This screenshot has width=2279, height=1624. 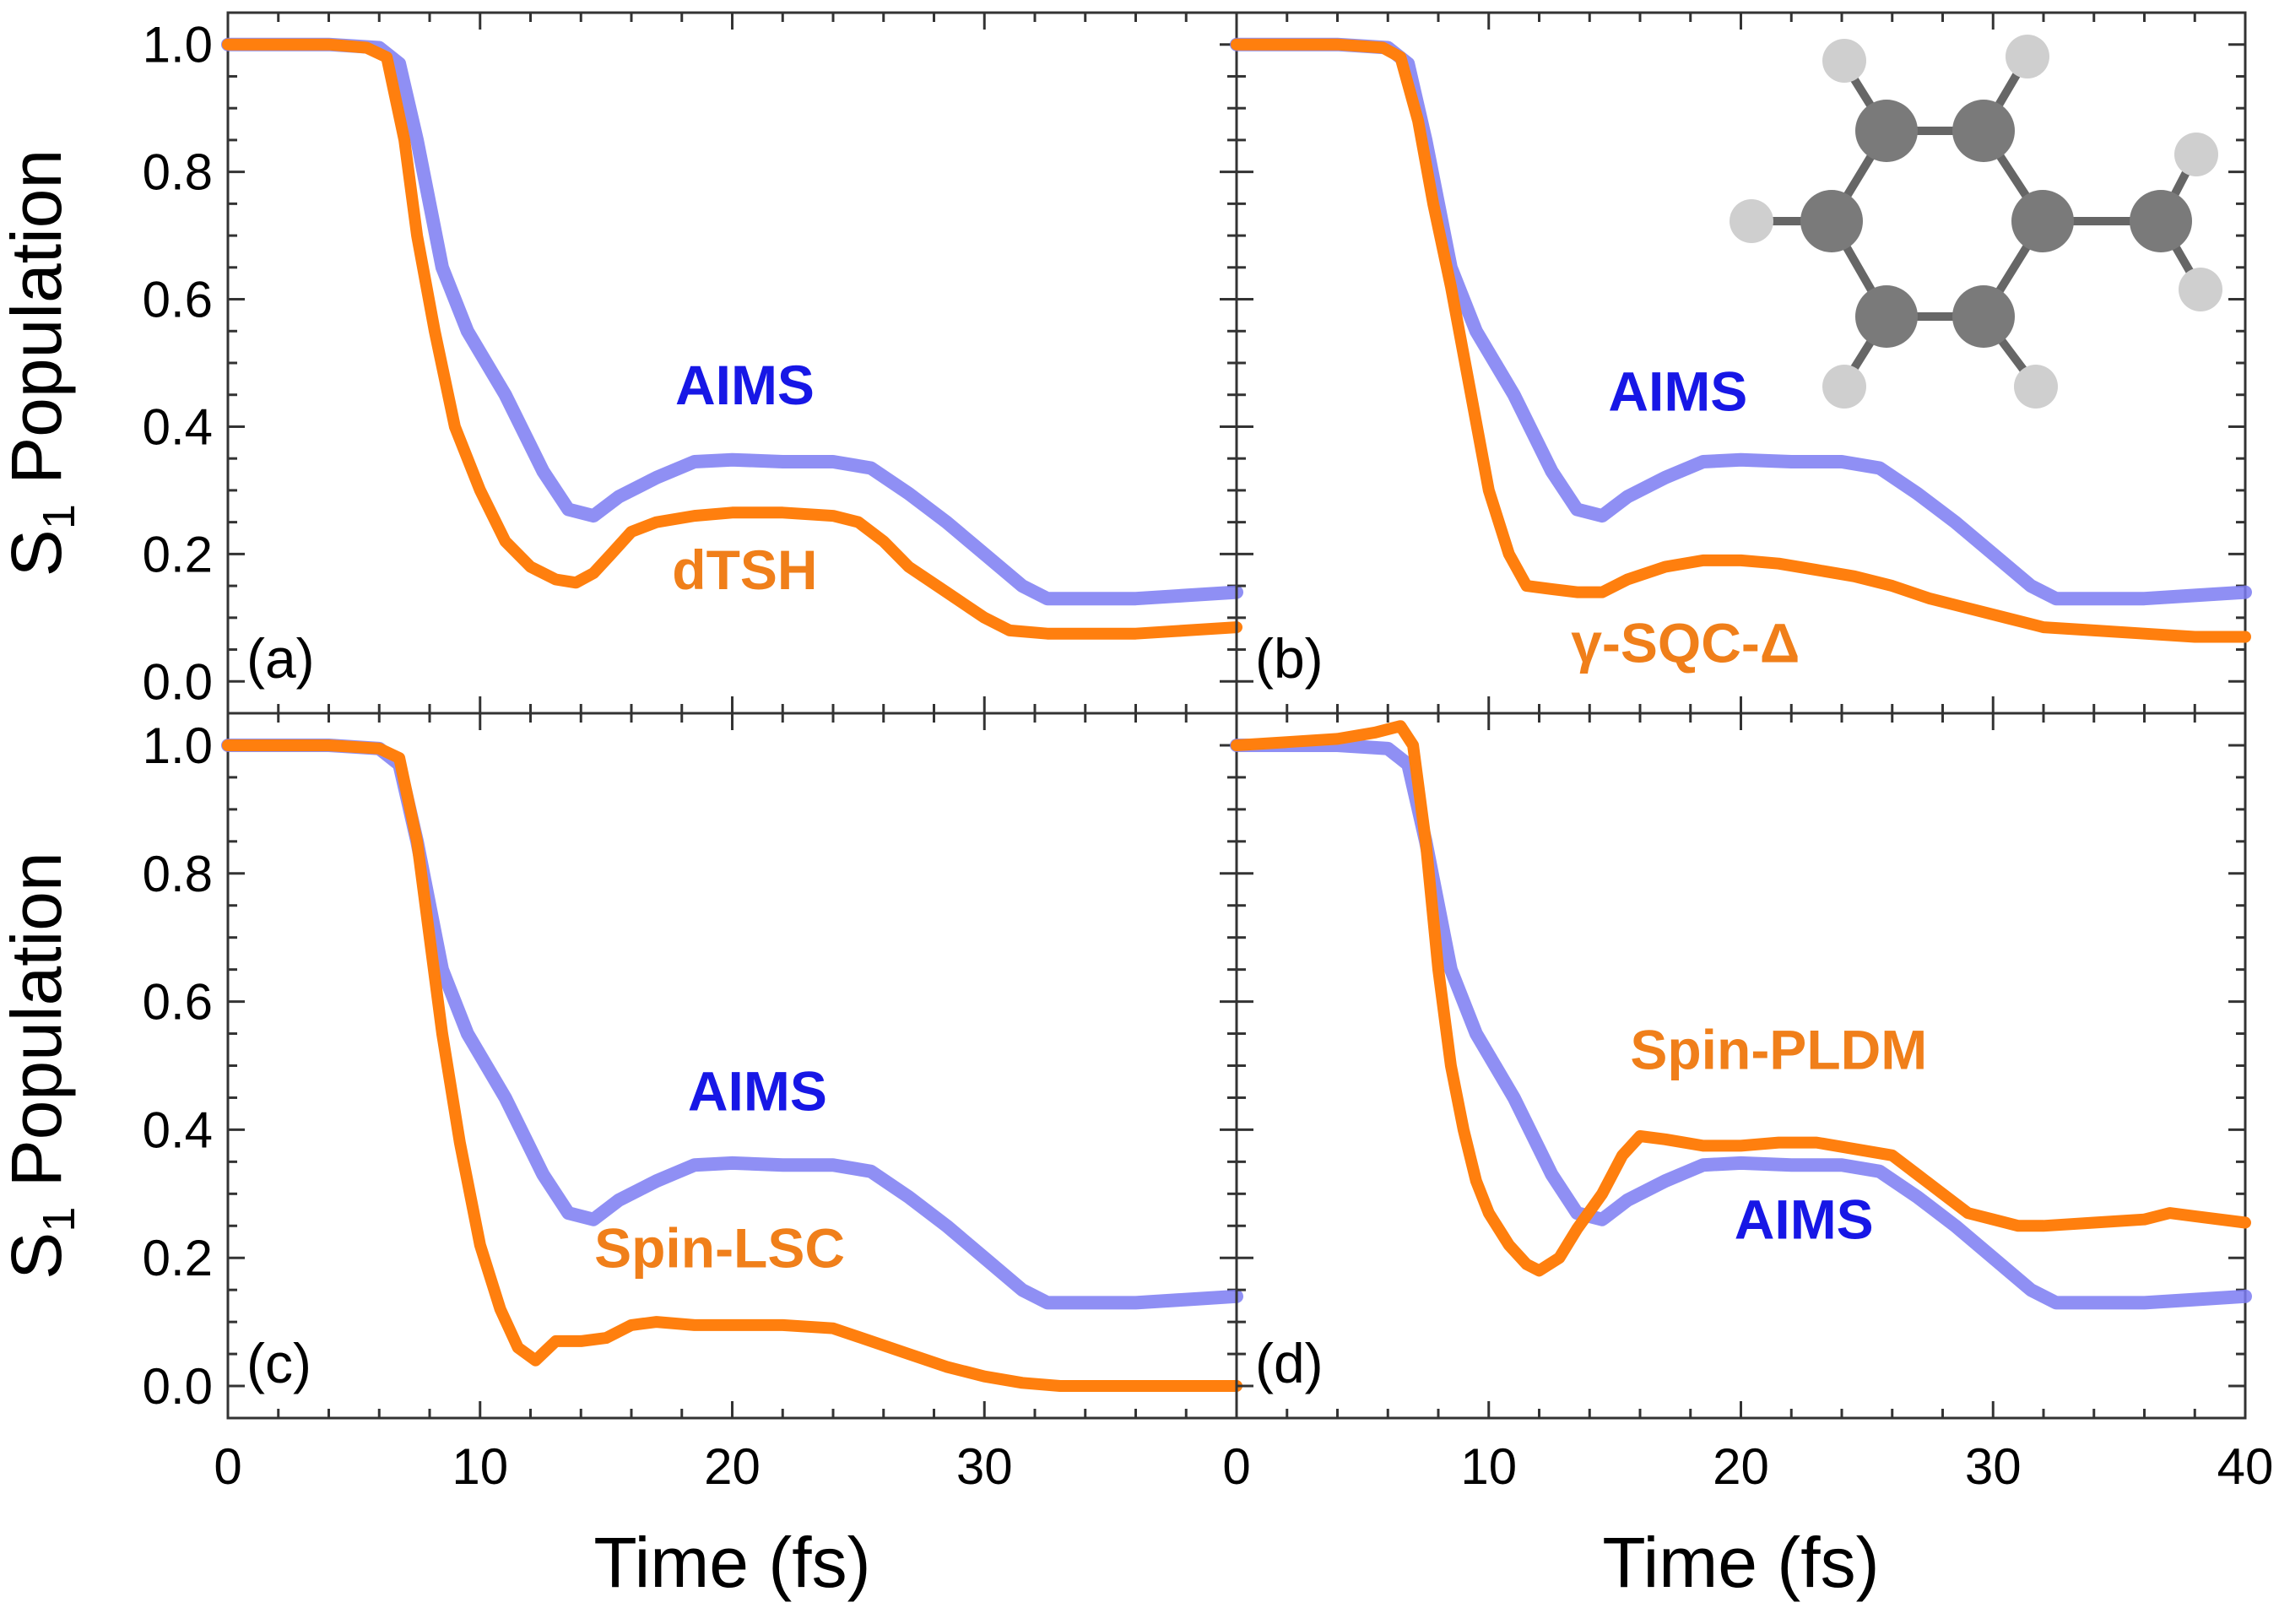 What do you see at coordinates (280, 658) in the screenshot?
I see `panel-label: (a)` at bounding box center [280, 658].